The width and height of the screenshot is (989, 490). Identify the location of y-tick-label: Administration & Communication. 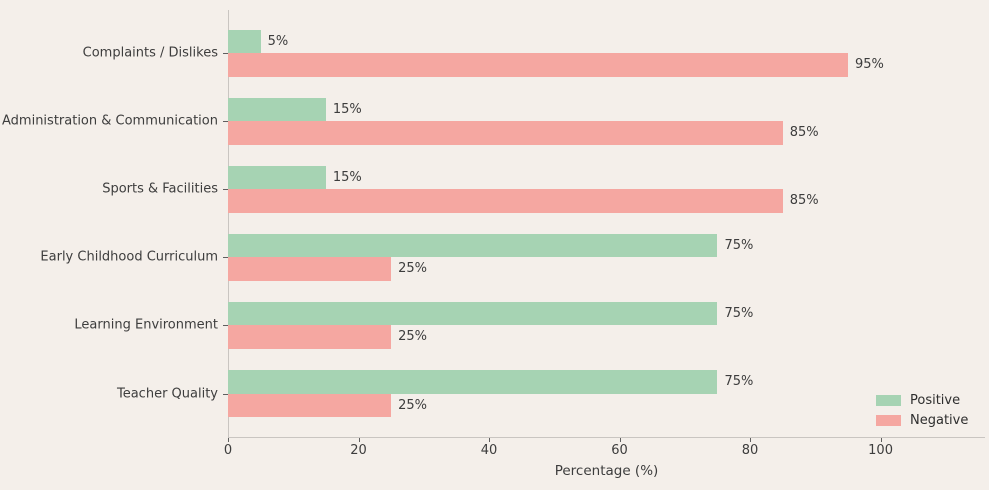
(110, 121).